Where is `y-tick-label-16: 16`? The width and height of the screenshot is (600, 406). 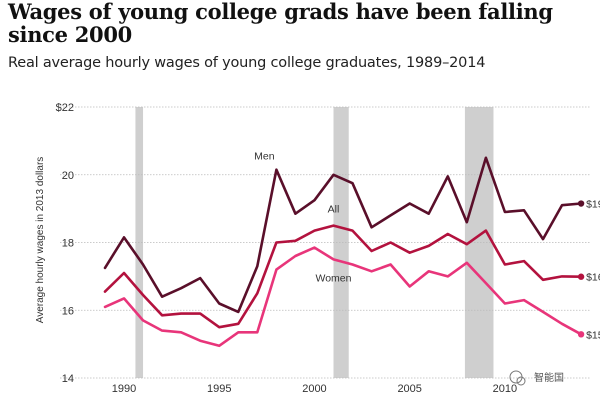 y-tick-label-16: 16 is located at coordinates (68, 311).